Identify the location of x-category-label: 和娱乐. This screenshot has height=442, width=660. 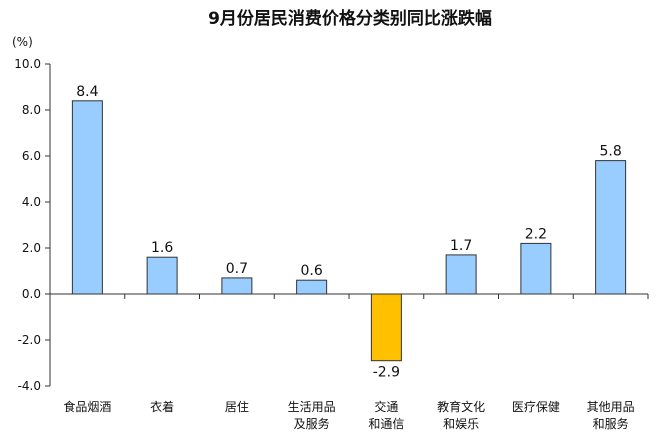
(461, 424).